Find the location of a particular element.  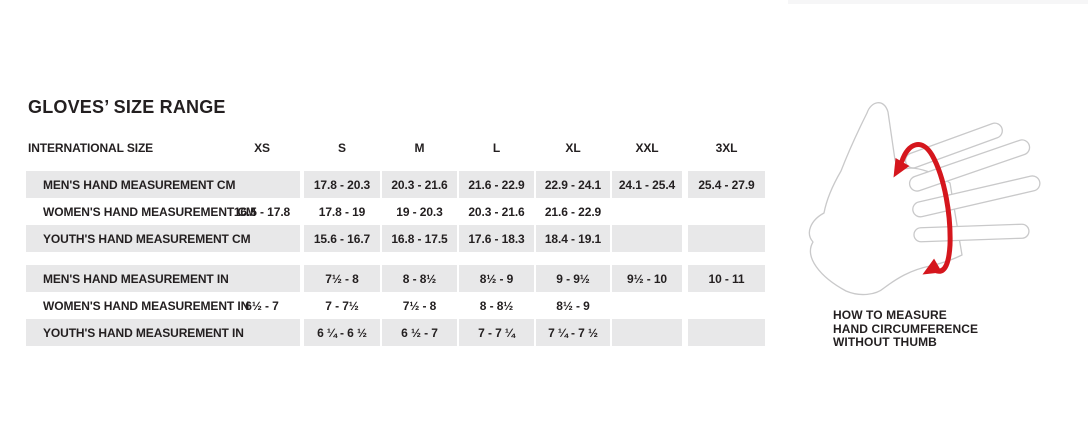

cell-men-in-s: 7½ - 8 is located at coordinates (342, 278).